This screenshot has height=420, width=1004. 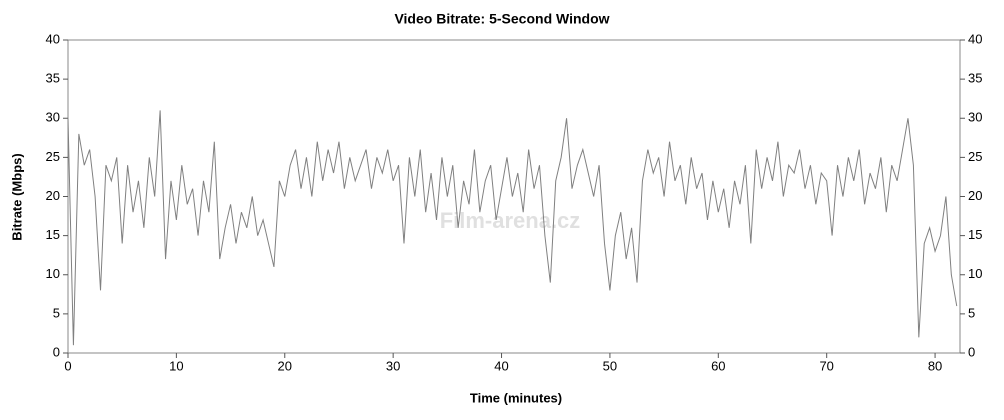 I want to click on y-tick-label: 5, so click(x=56, y=312).